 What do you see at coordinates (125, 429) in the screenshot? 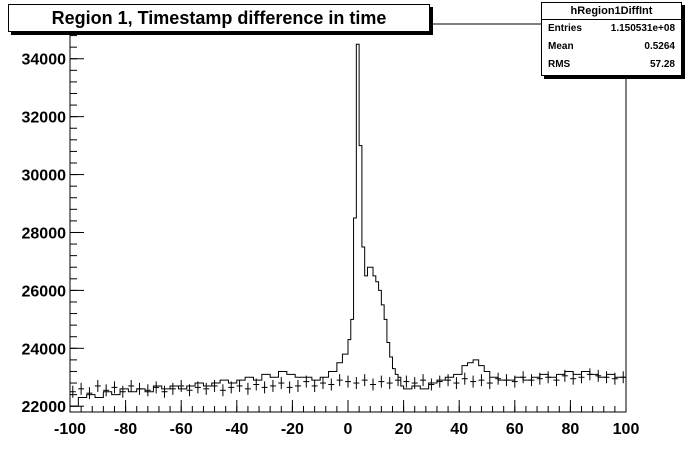
I see `x-tick-label: -80` at bounding box center [125, 429].